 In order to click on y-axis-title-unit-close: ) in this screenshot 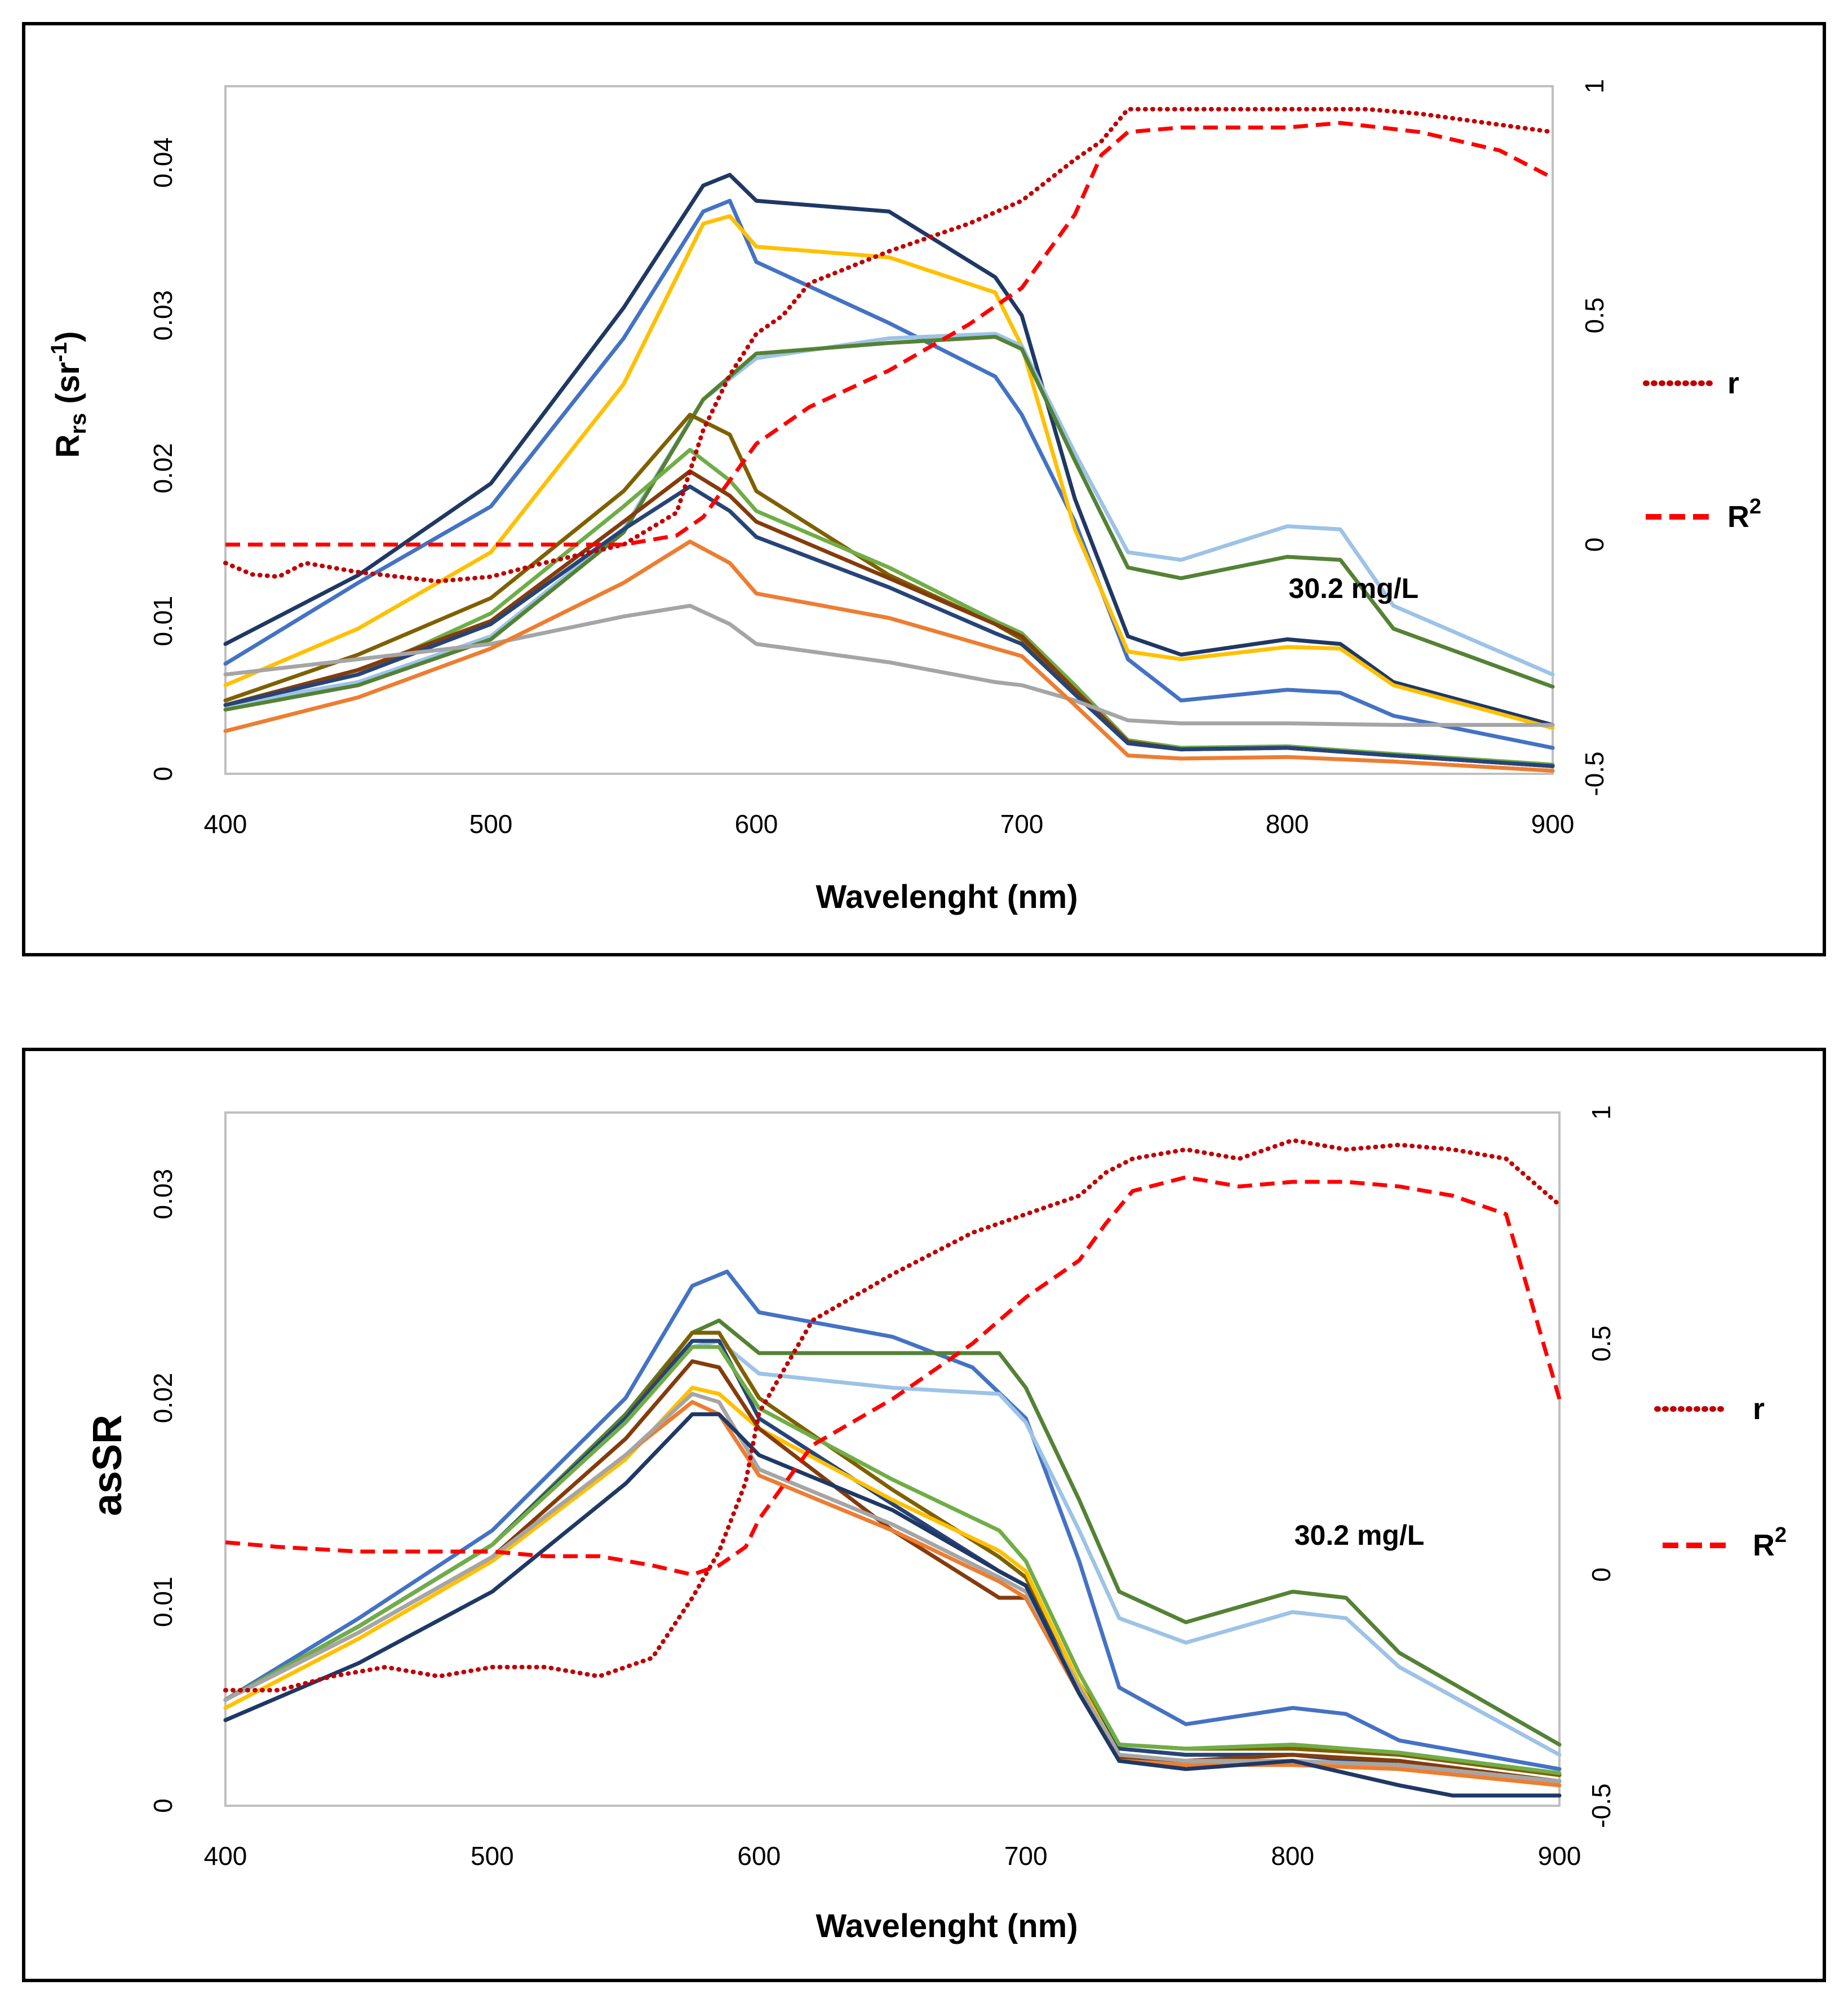, I will do `click(68, 337)`.